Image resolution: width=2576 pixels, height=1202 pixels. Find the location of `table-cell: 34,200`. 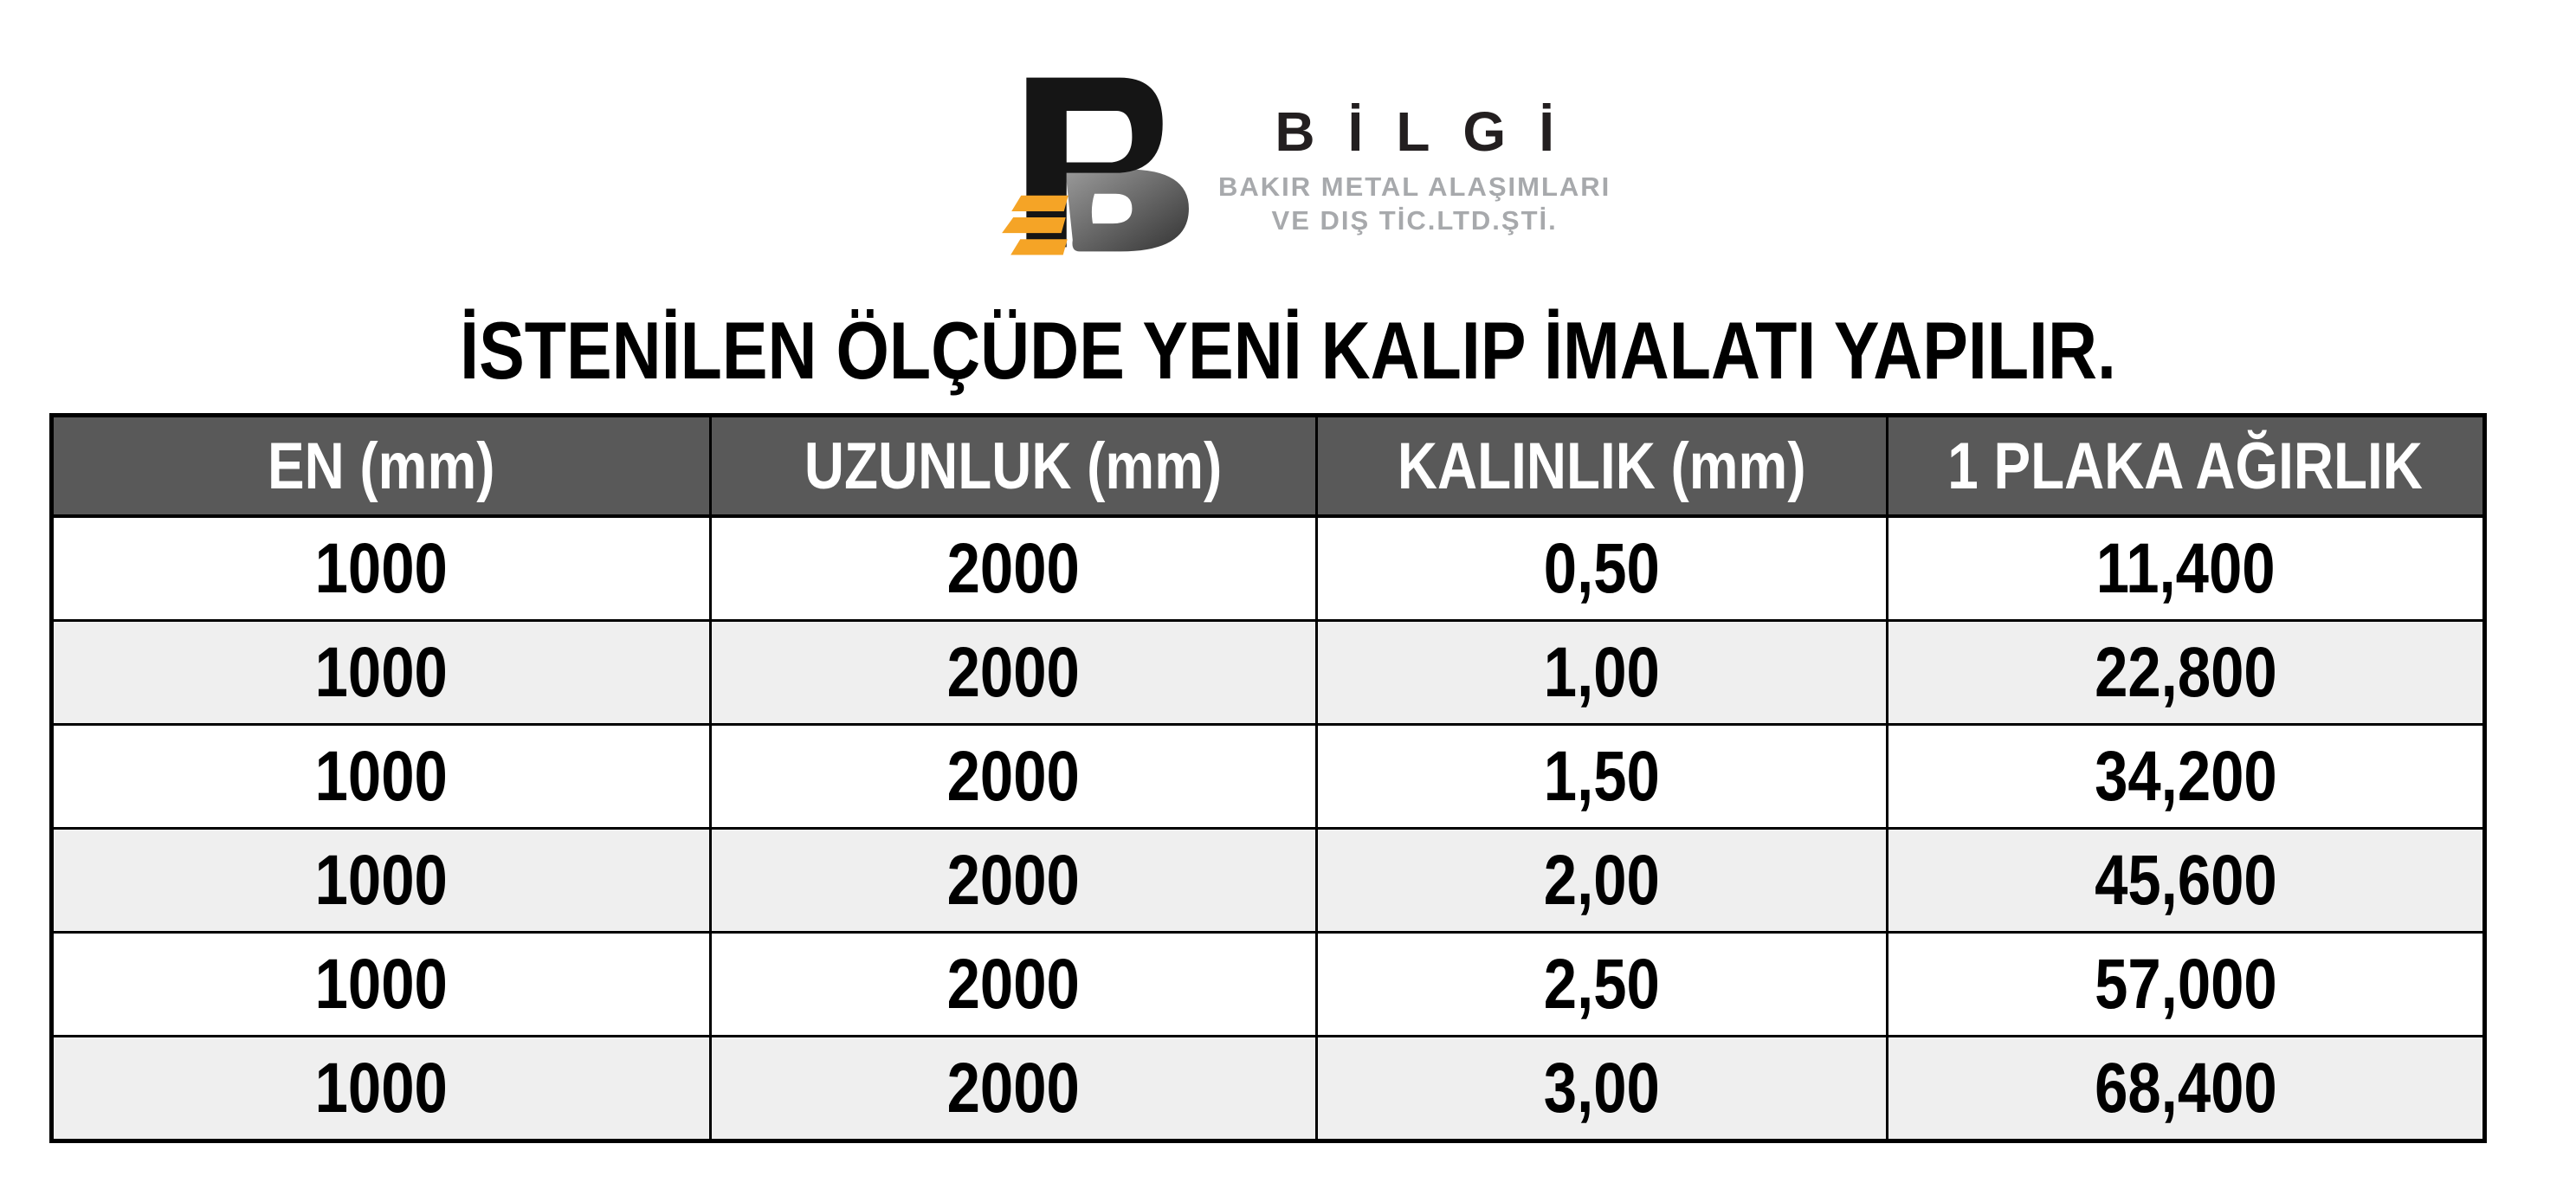

table-cell: 34,200 is located at coordinates (2186, 777).